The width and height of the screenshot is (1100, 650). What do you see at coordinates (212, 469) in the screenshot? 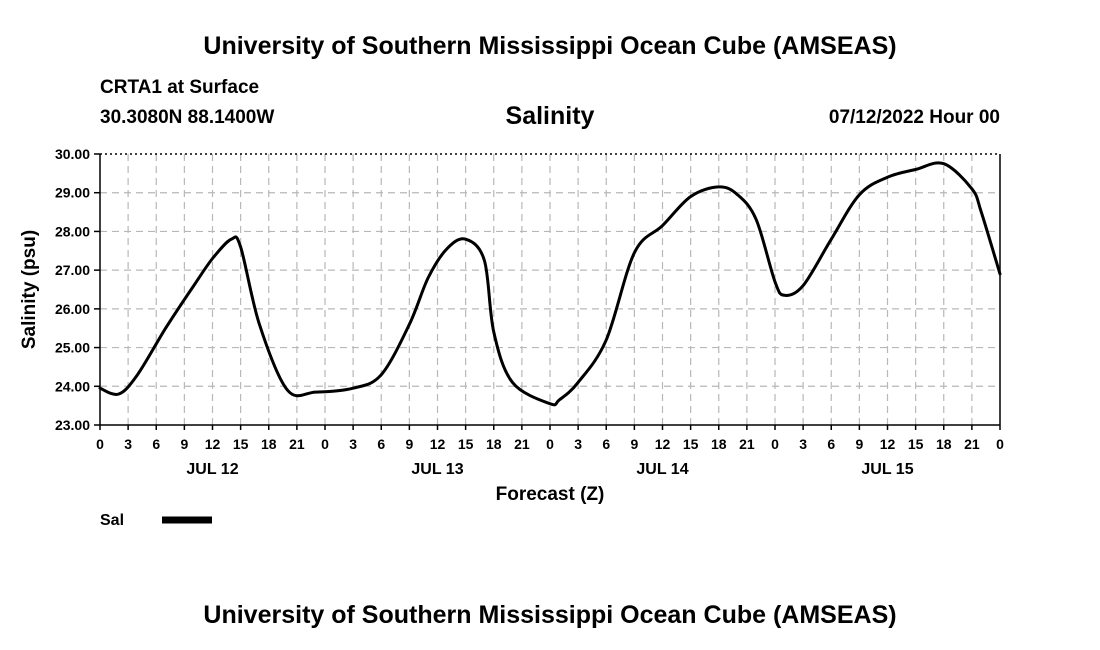
I see `day-label: JUL 12` at bounding box center [212, 469].